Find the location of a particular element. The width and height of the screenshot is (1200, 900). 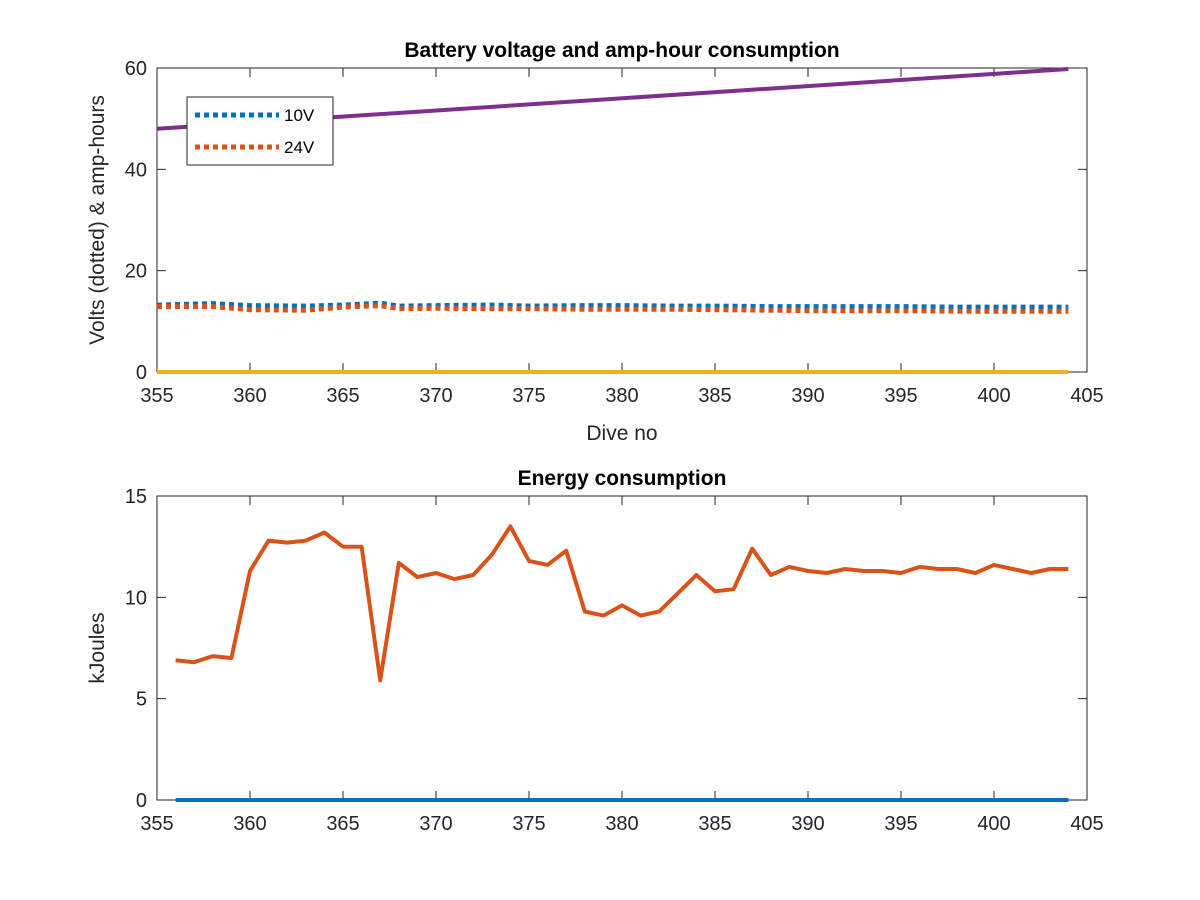

y-tick-label: 10 is located at coordinates (136, 598).